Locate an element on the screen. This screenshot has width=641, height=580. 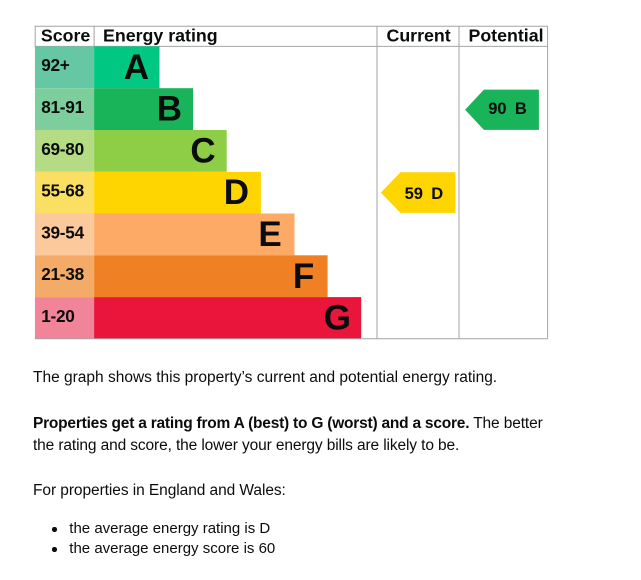
svg-text: C is located at coordinates (202, 151).